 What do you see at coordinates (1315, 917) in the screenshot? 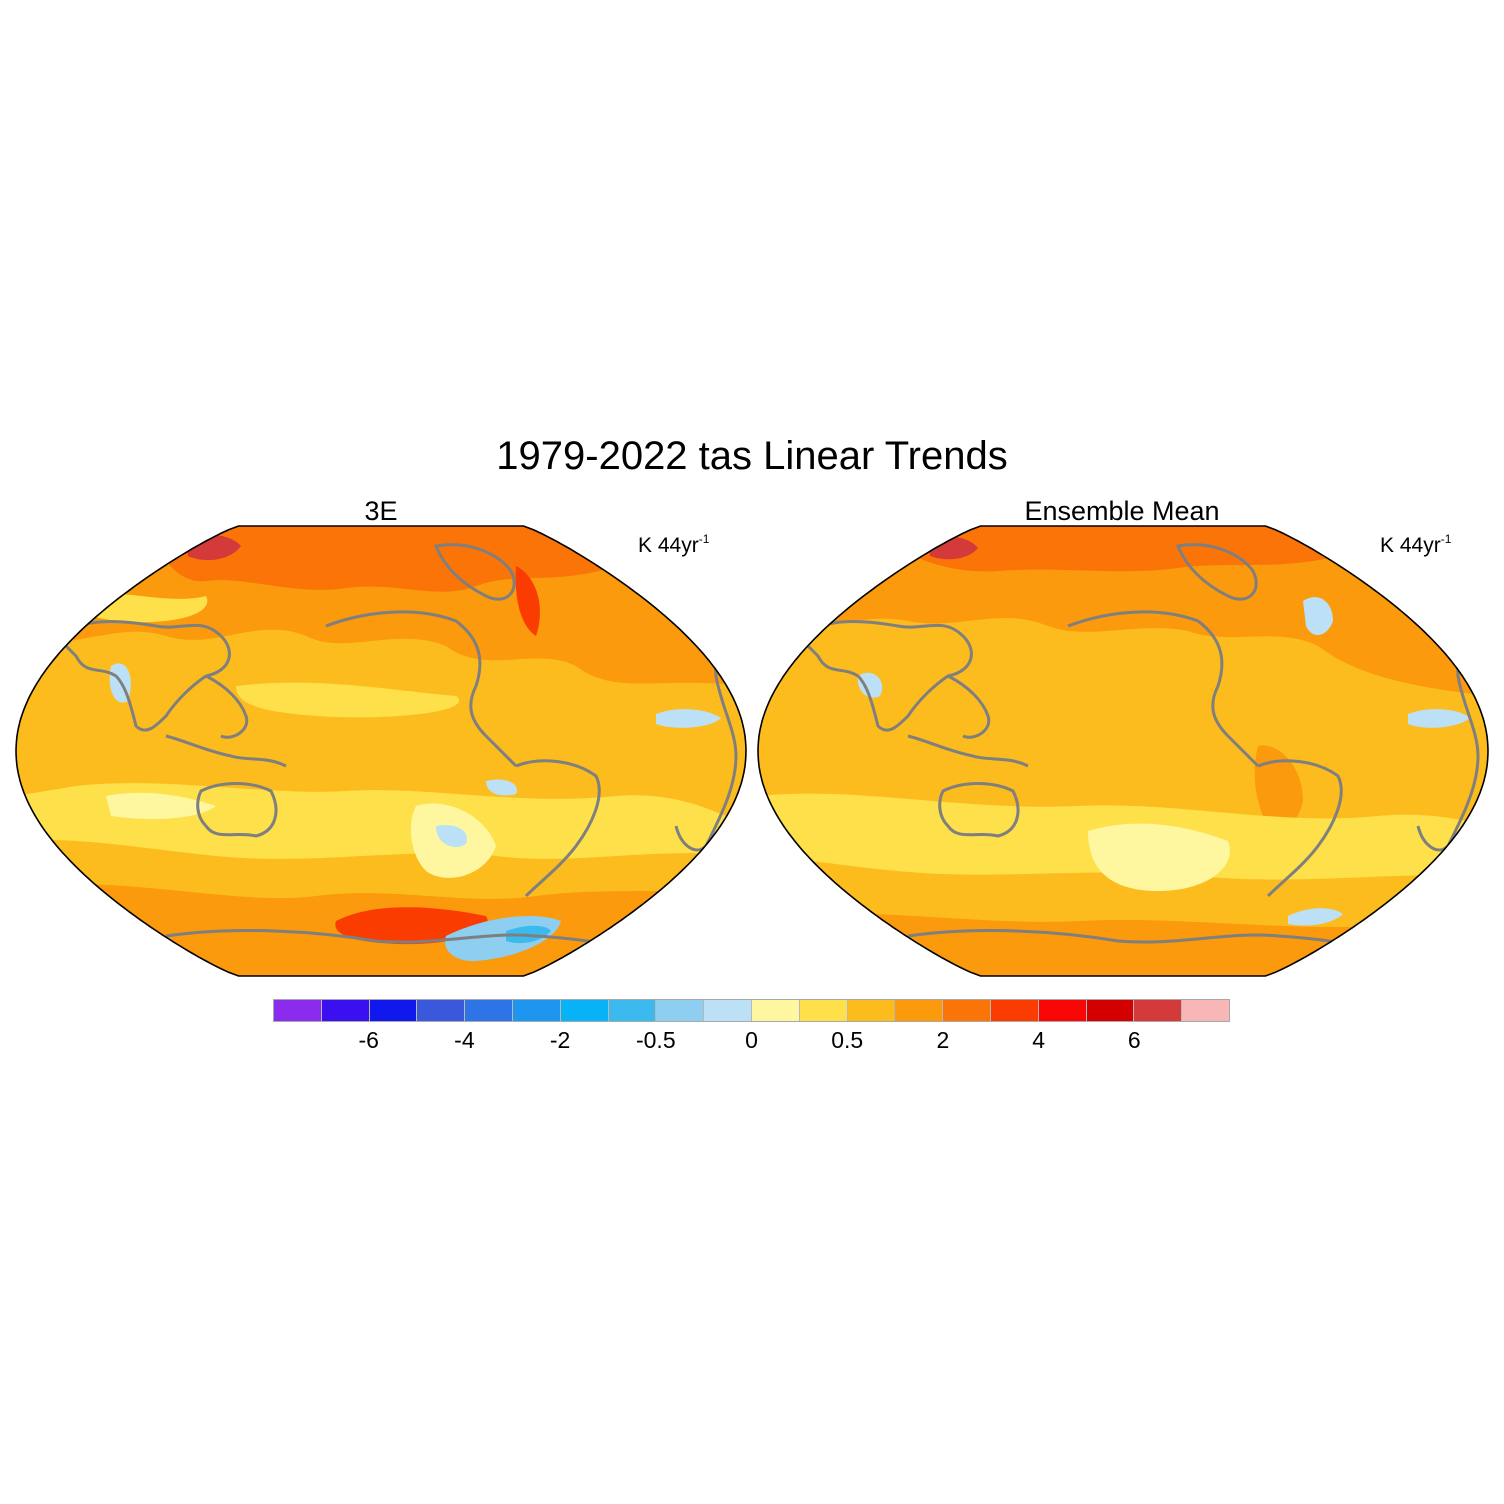
I see `trend-region-weddell-cool` at bounding box center [1315, 917].